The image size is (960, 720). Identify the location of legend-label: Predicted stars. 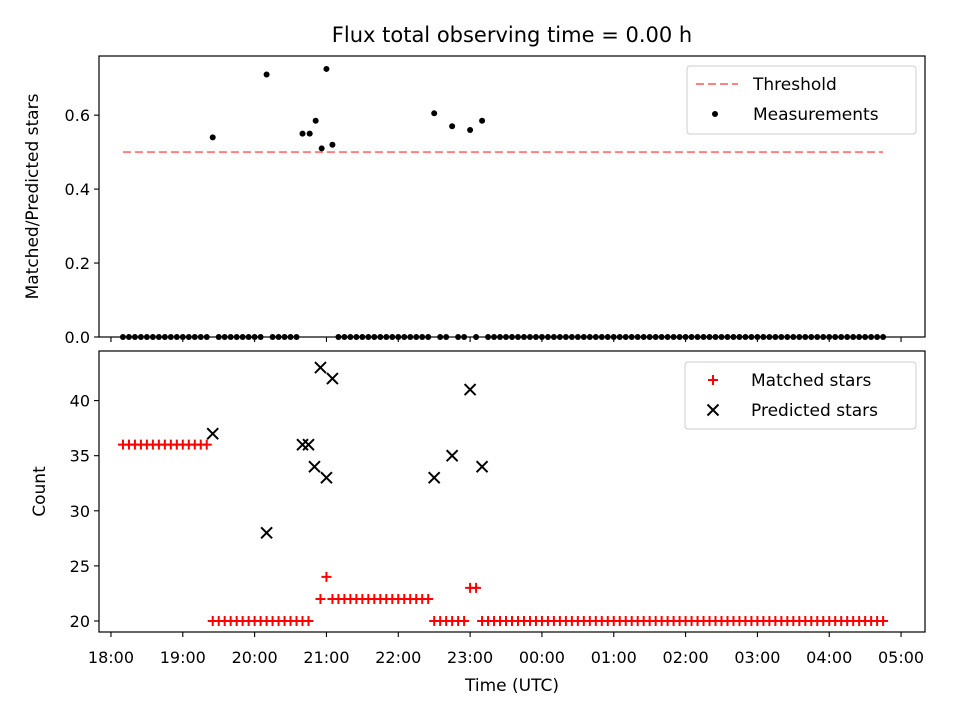
(814, 411).